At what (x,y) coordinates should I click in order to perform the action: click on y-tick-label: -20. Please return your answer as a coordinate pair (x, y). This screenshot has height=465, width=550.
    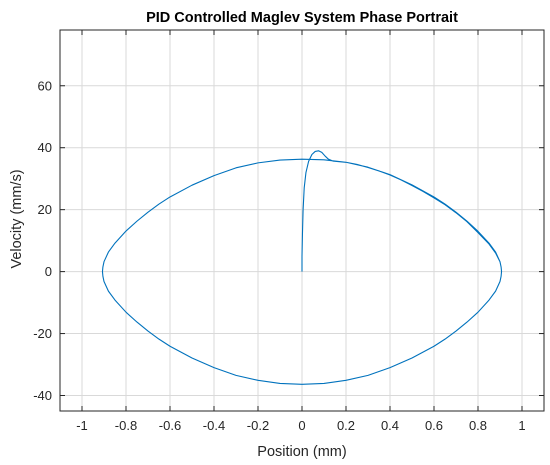
    Looking at the image, I should click on (42, 333).